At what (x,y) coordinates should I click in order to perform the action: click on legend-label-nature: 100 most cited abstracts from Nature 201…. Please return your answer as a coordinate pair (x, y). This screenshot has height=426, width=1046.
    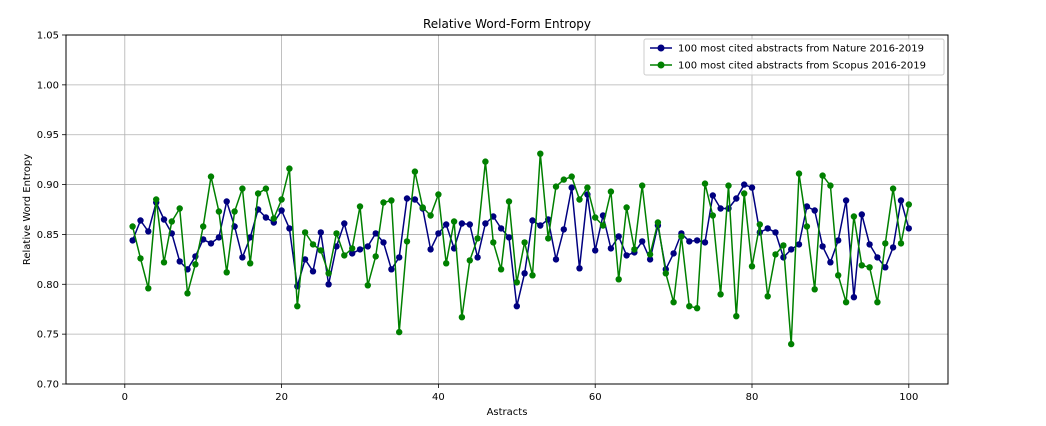
    Looking at the image, I should click on (801, 49).